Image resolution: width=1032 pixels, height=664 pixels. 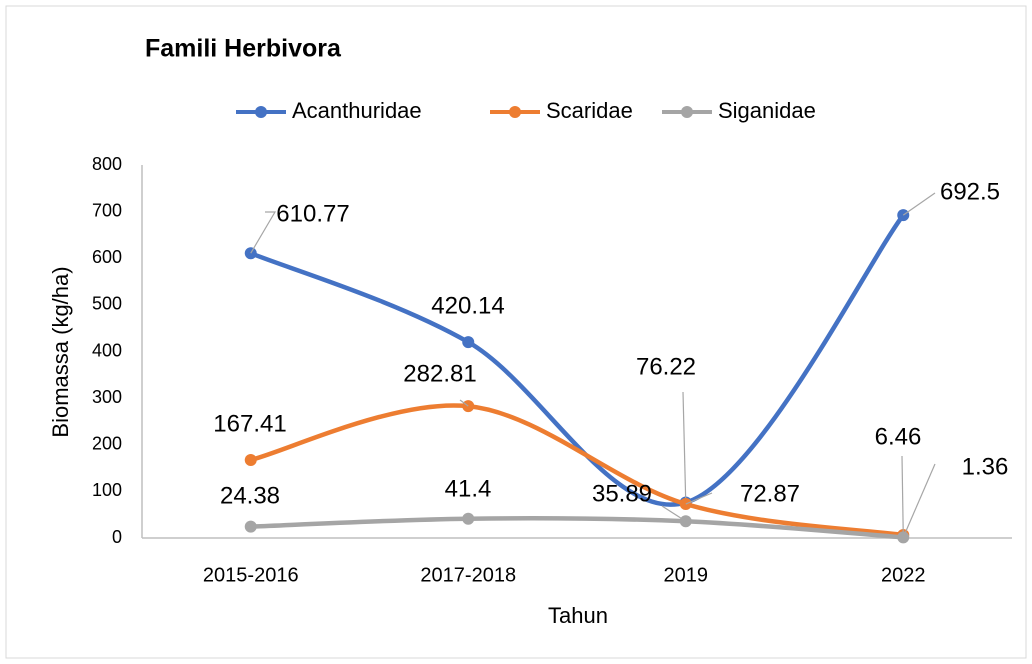 I want to click on data-label: 41.4, so click(x=468, y=488).